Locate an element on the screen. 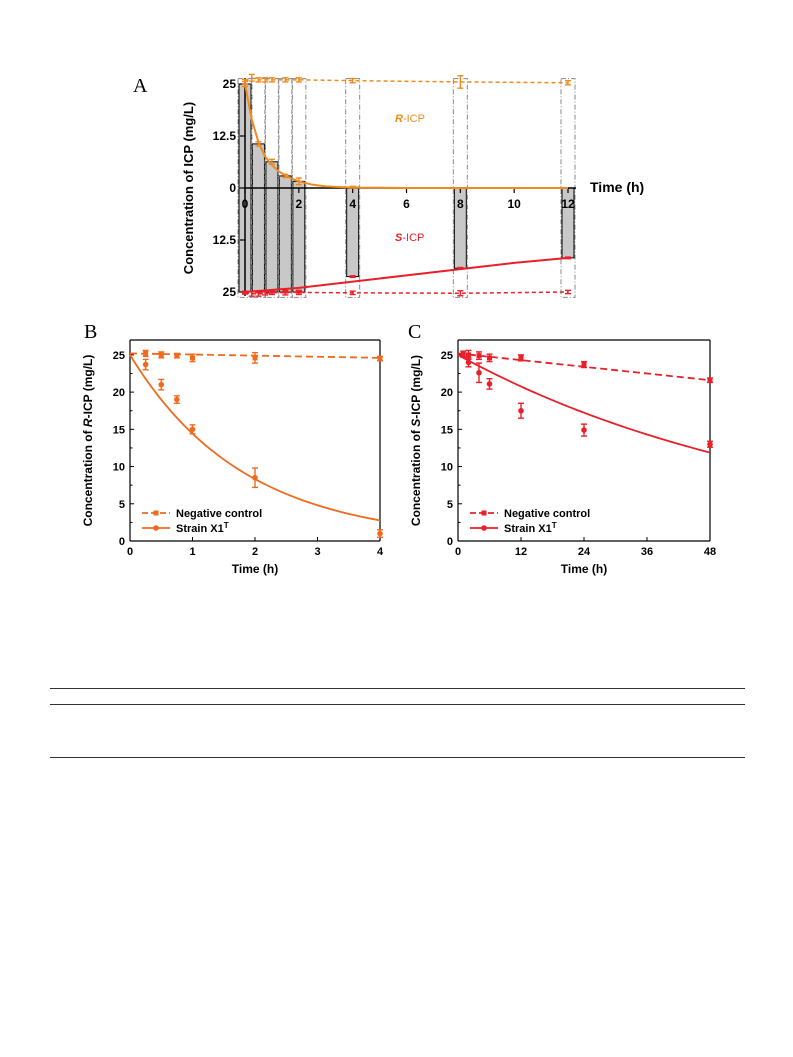 This screenshot has width=793, height=1057. a-x-tick-label-4: 8 is located at coordinates (460, 204).